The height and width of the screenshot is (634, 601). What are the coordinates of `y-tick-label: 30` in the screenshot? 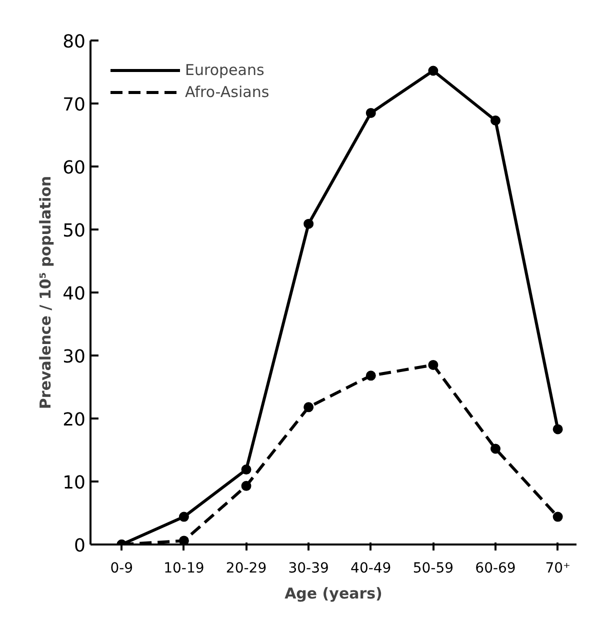 It's located at (74, 357).